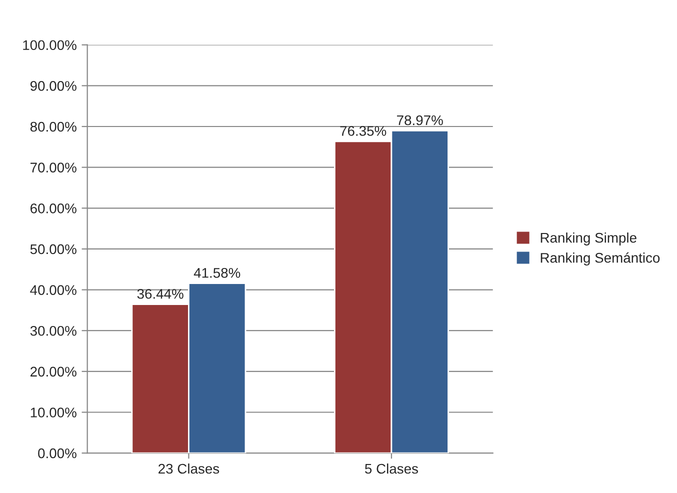  I want to click on y-tick-label: 50.00%, so click(53, 249).